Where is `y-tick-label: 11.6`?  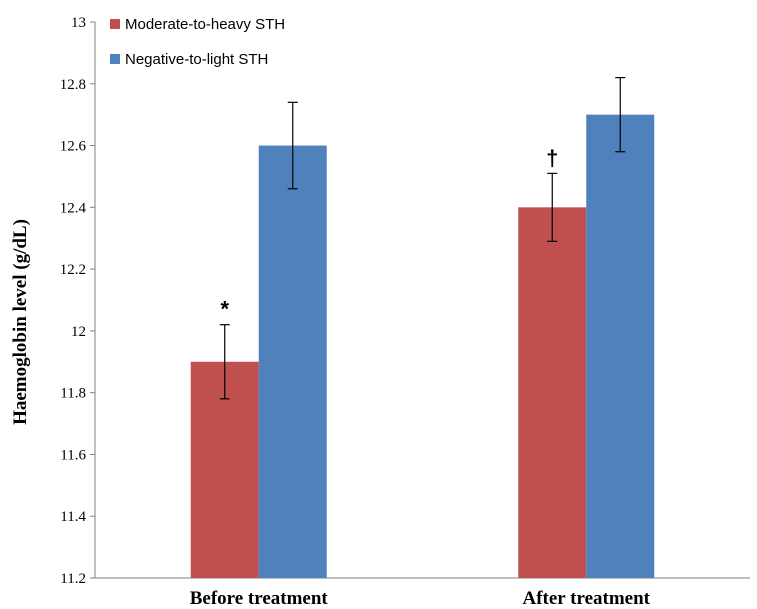 y-tick-label: 11.6 is located at coordinates (73, 455).